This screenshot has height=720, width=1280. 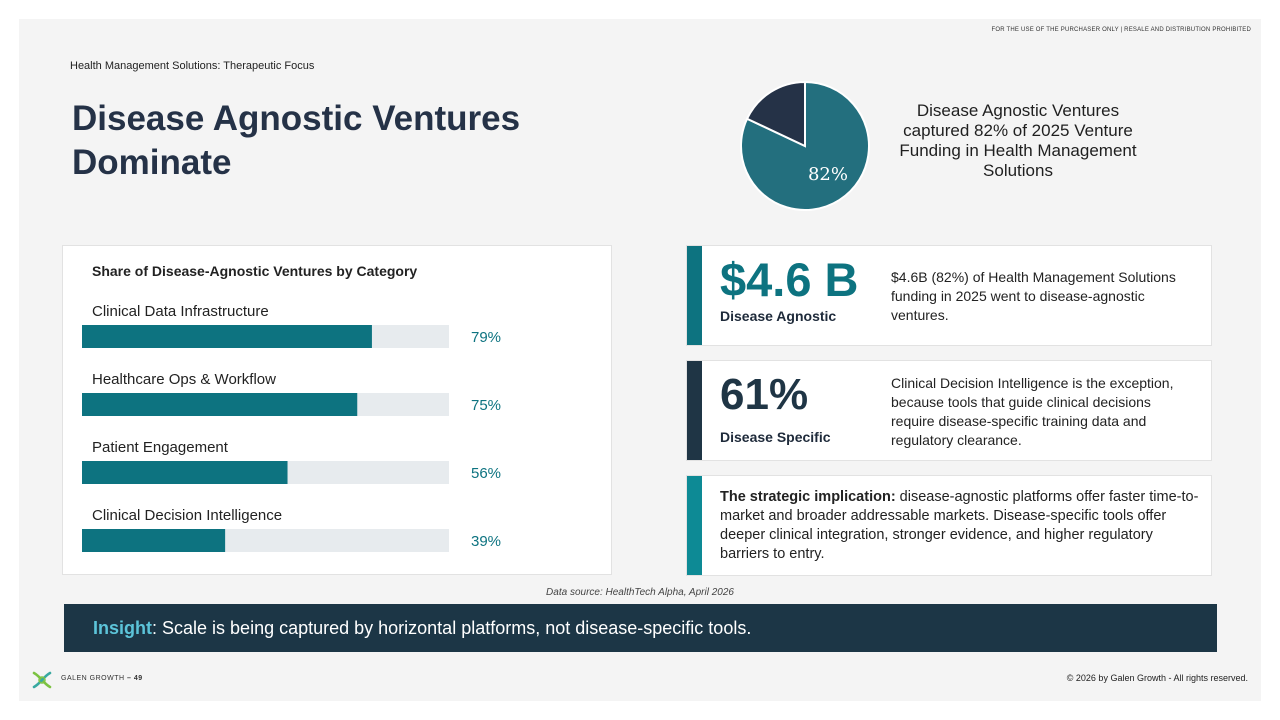 I want to click on bar-data-label: 79%, so click(x=486, y=337).